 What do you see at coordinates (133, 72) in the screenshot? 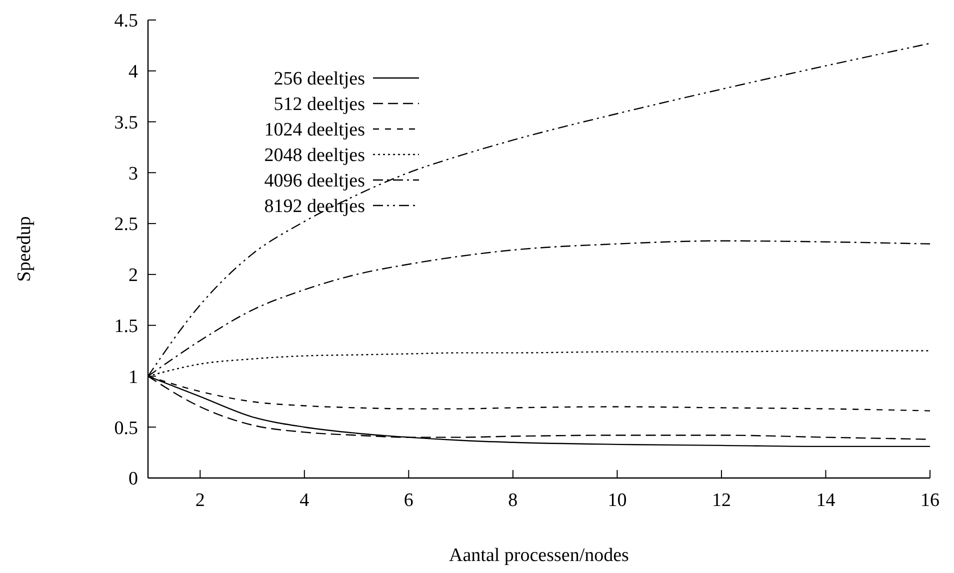
I see `y-tick-label: 4` at bounding box center [133, 72].